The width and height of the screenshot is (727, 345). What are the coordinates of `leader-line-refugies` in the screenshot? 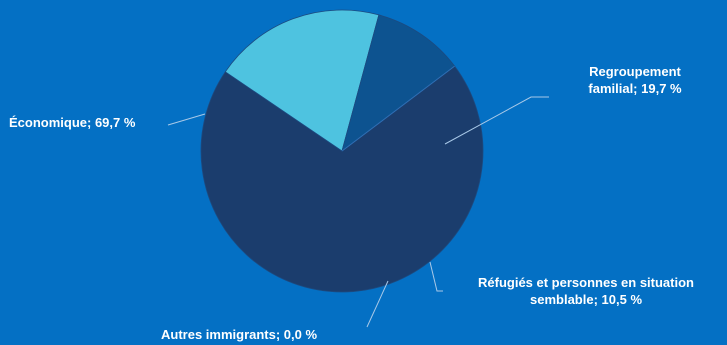 It's located at (436, 276).